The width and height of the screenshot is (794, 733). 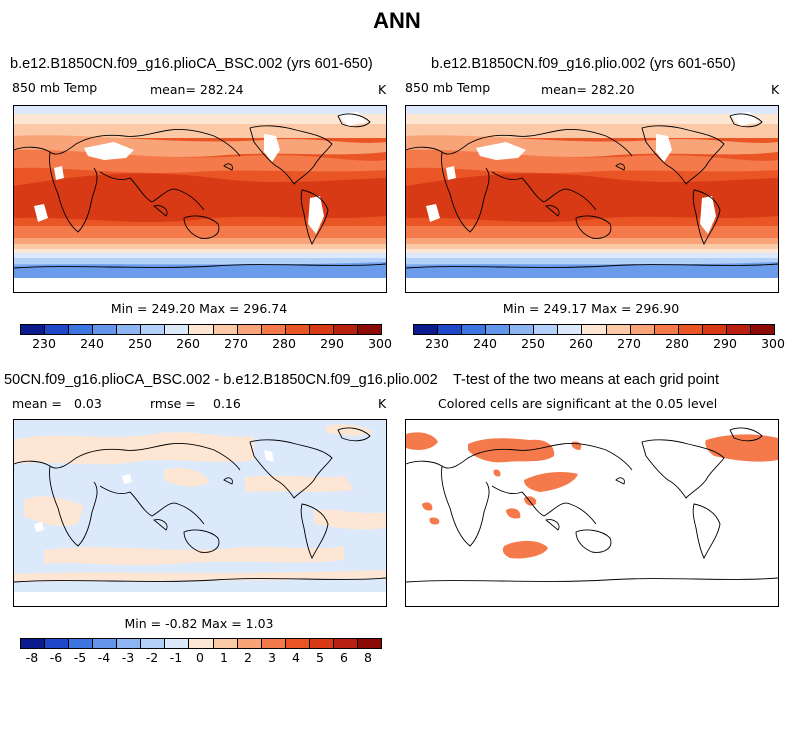 What do you see at coordinates (397, 20) in the screenshot?
I see `figure-title: ANN` at bounding box center [397, 20].